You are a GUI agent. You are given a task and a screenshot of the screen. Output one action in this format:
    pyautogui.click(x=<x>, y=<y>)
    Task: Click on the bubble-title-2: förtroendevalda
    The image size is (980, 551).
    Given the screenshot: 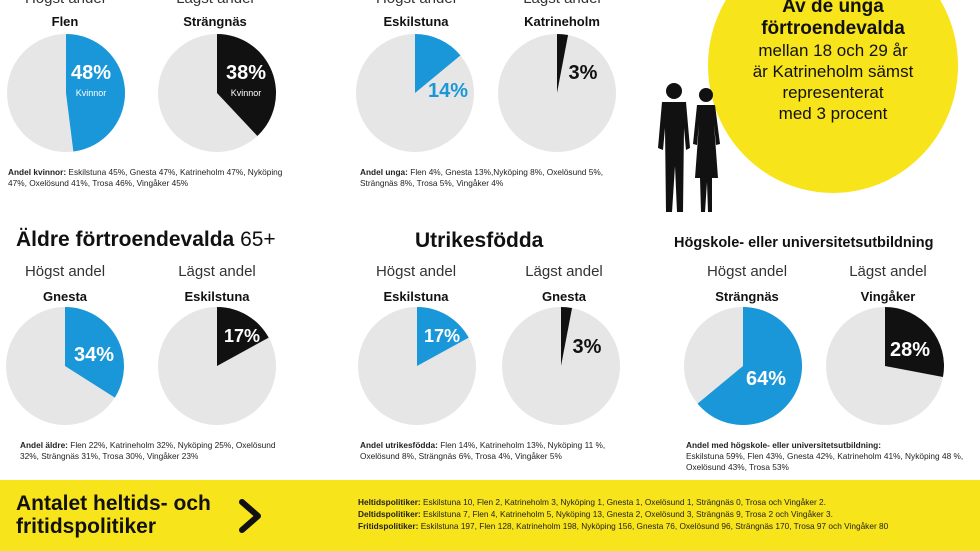 What is the action you would take?
    pyautogui.click(x=833, y=28)
    